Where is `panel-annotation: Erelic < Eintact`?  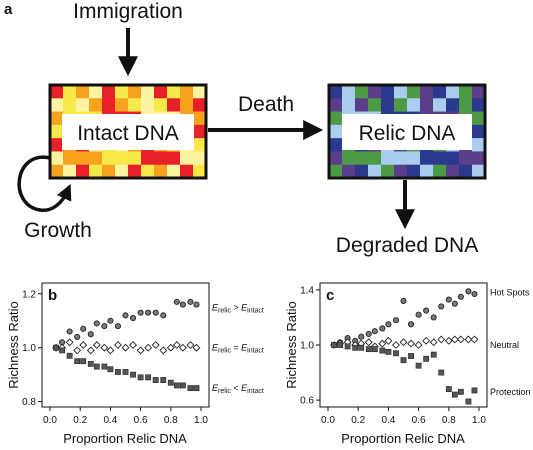 panel-annotation: Erelic < Eintact is located at coordinates (238, 389).